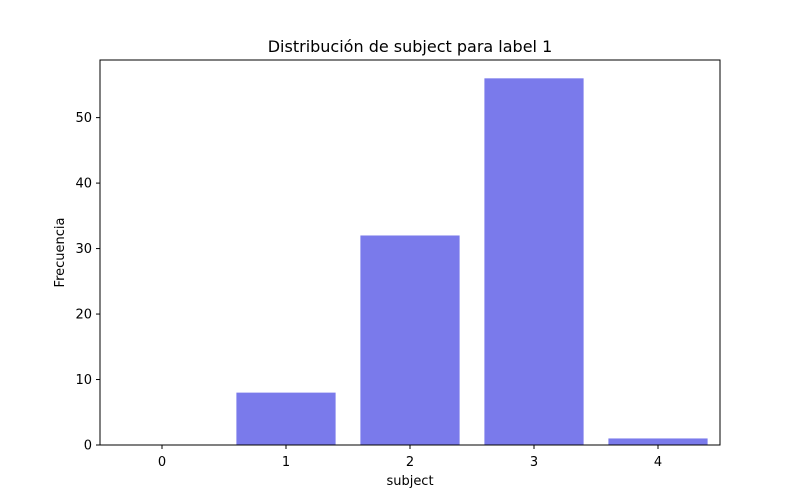 The width and height of the screenshot is (800, 504). Describe the element at coordinates (87, 282) in the screenshot. I see `y-axis-ticks: 0 10 20 30 40 50` at that location.